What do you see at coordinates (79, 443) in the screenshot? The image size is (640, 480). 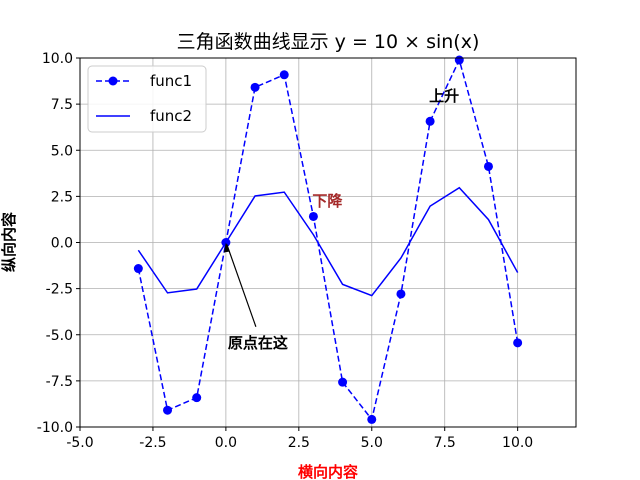 I see `x-tick-label: -5.0` at bounding box center [79, 443].